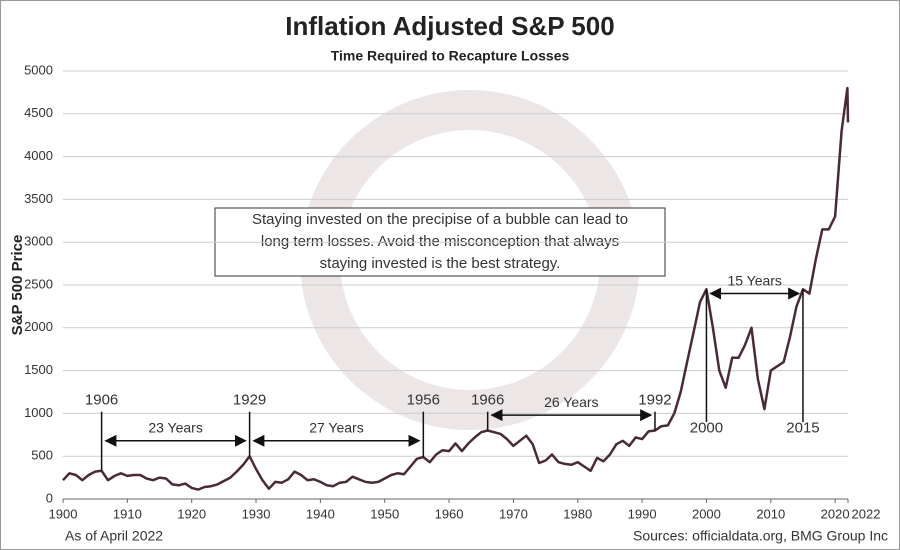 Image resolution: width=900 pixels, height=550 pixels. Describe the element at coordinates (38, 283) in the screenshot. I see `y-tick-label: 2500` at that location.